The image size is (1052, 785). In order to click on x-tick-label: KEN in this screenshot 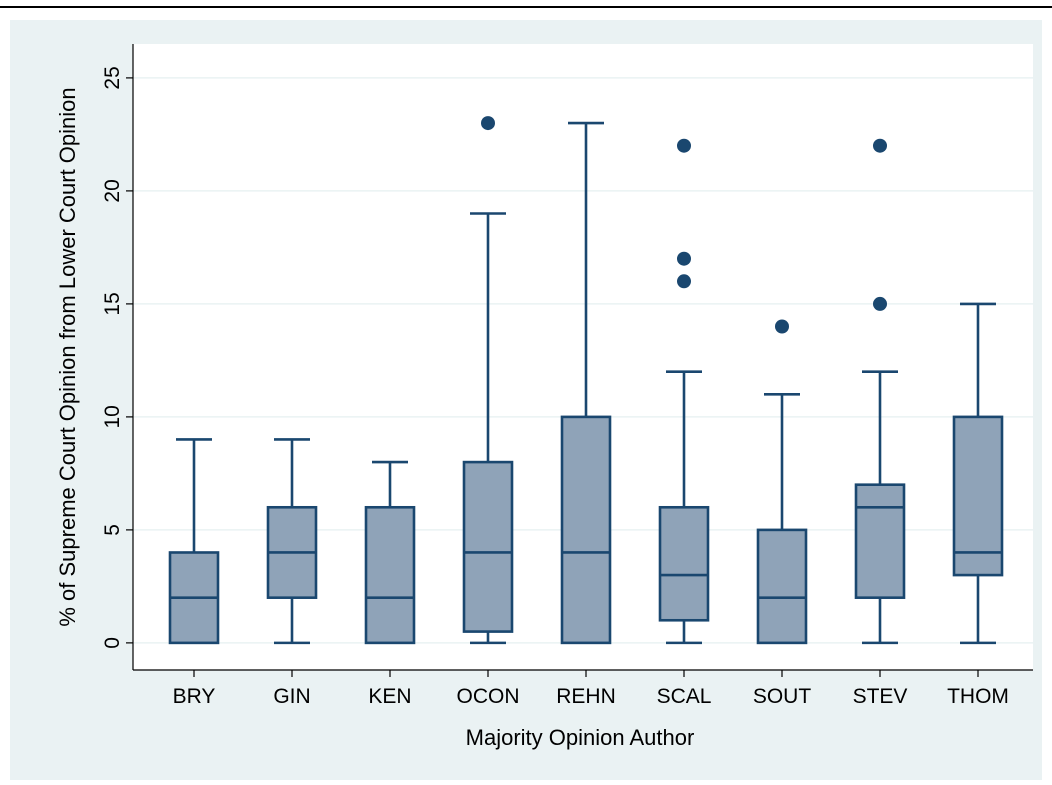, I will do `click(389, 696)`.